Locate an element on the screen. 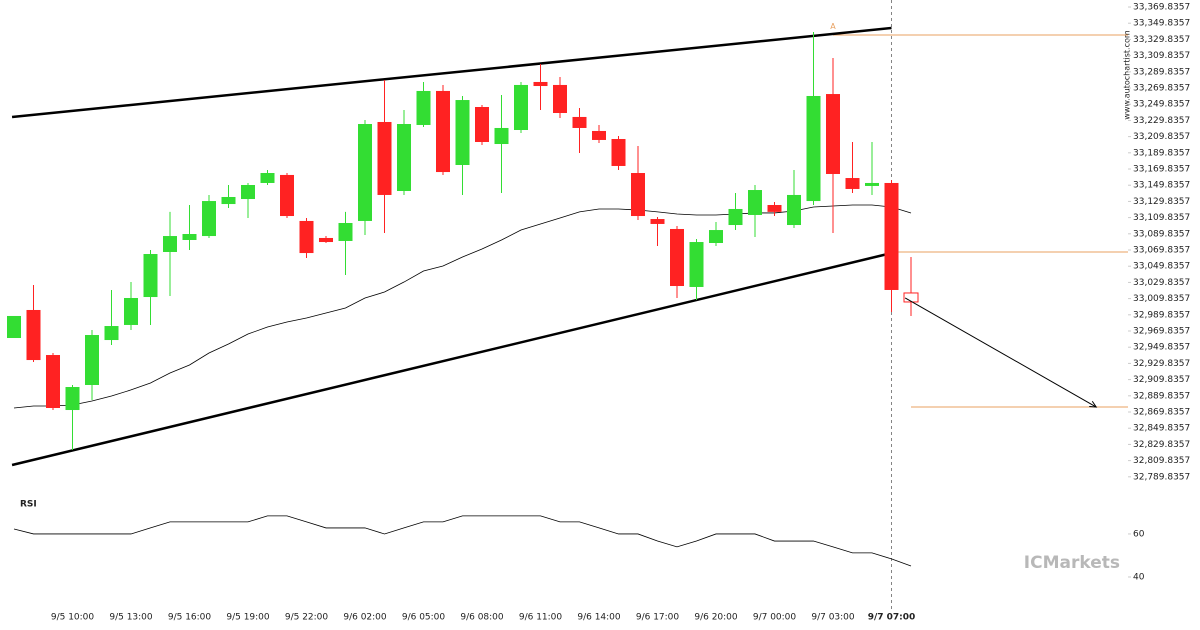 This screenshot has width=1200, height=630. x-tick-label: 9/5 16:00 is located at coordinates (190, 618).